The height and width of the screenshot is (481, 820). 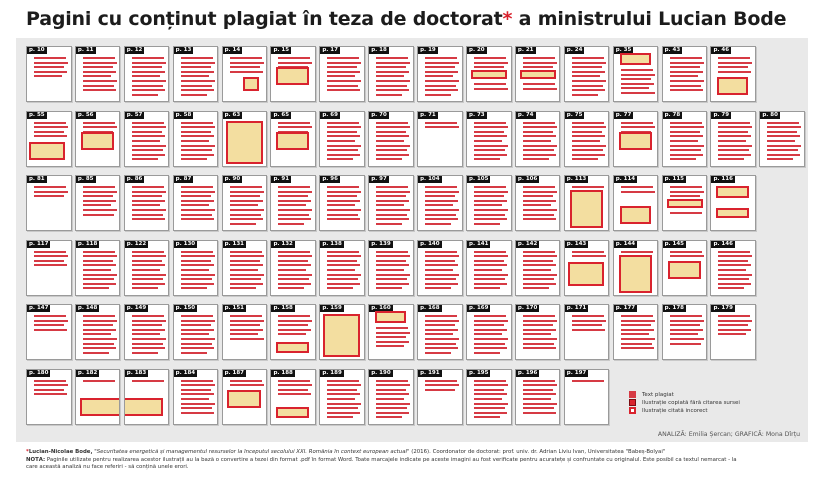 I want to click on page-number-label: p. 10, so click(x=37, y=50).